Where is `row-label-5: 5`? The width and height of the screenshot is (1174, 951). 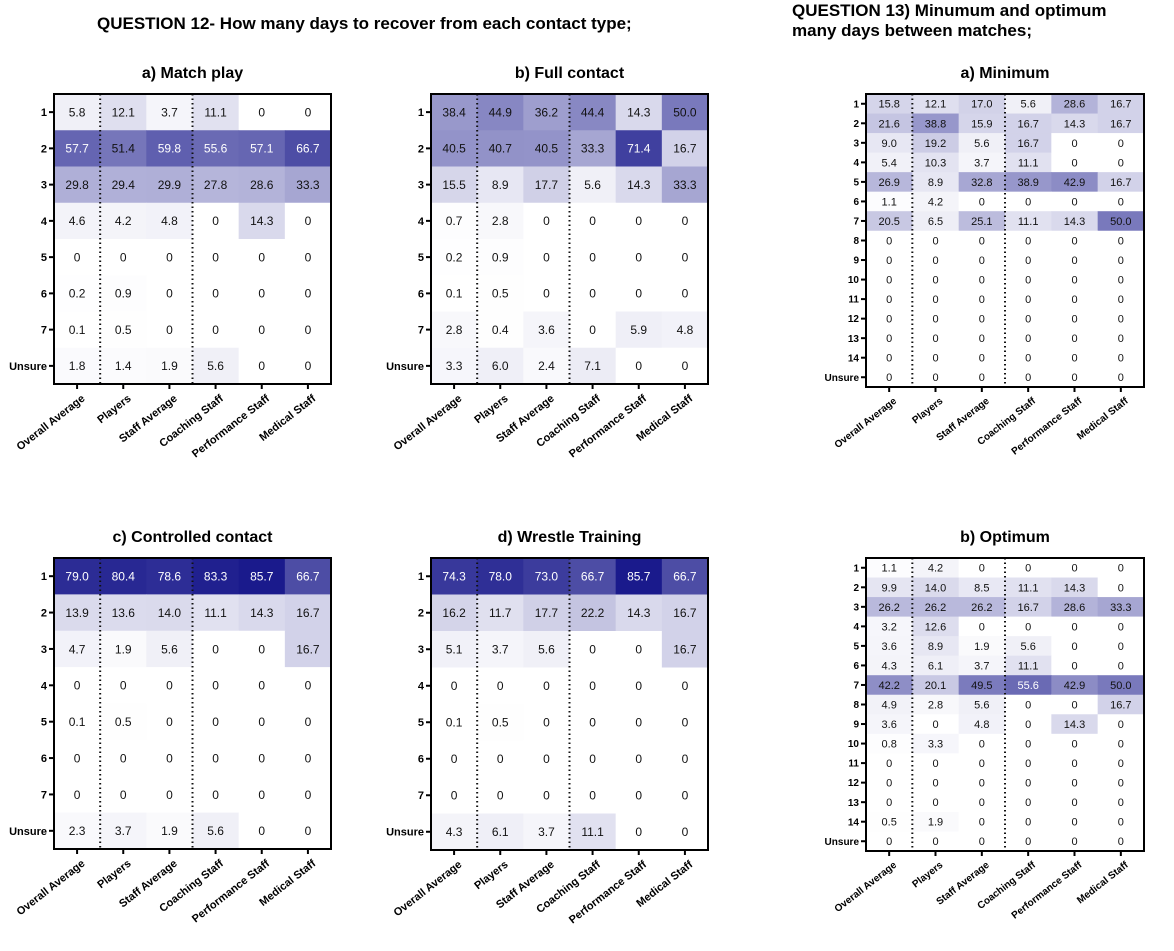
row-label-5: 5 is located at coordinates (421, 258).